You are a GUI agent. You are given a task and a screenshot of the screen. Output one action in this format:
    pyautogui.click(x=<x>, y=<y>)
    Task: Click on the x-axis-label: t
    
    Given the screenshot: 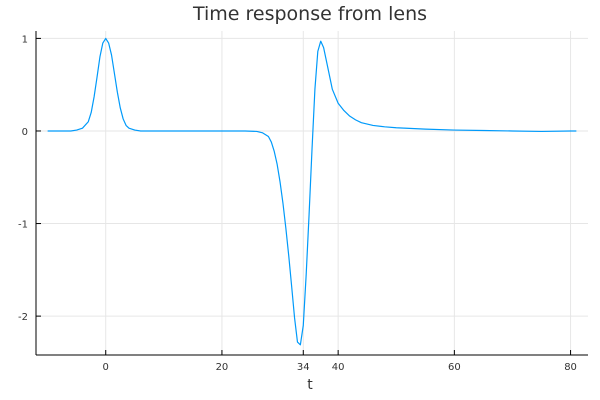 What is the action you would take?
    pyautogui.click(x=310, y=385)
    